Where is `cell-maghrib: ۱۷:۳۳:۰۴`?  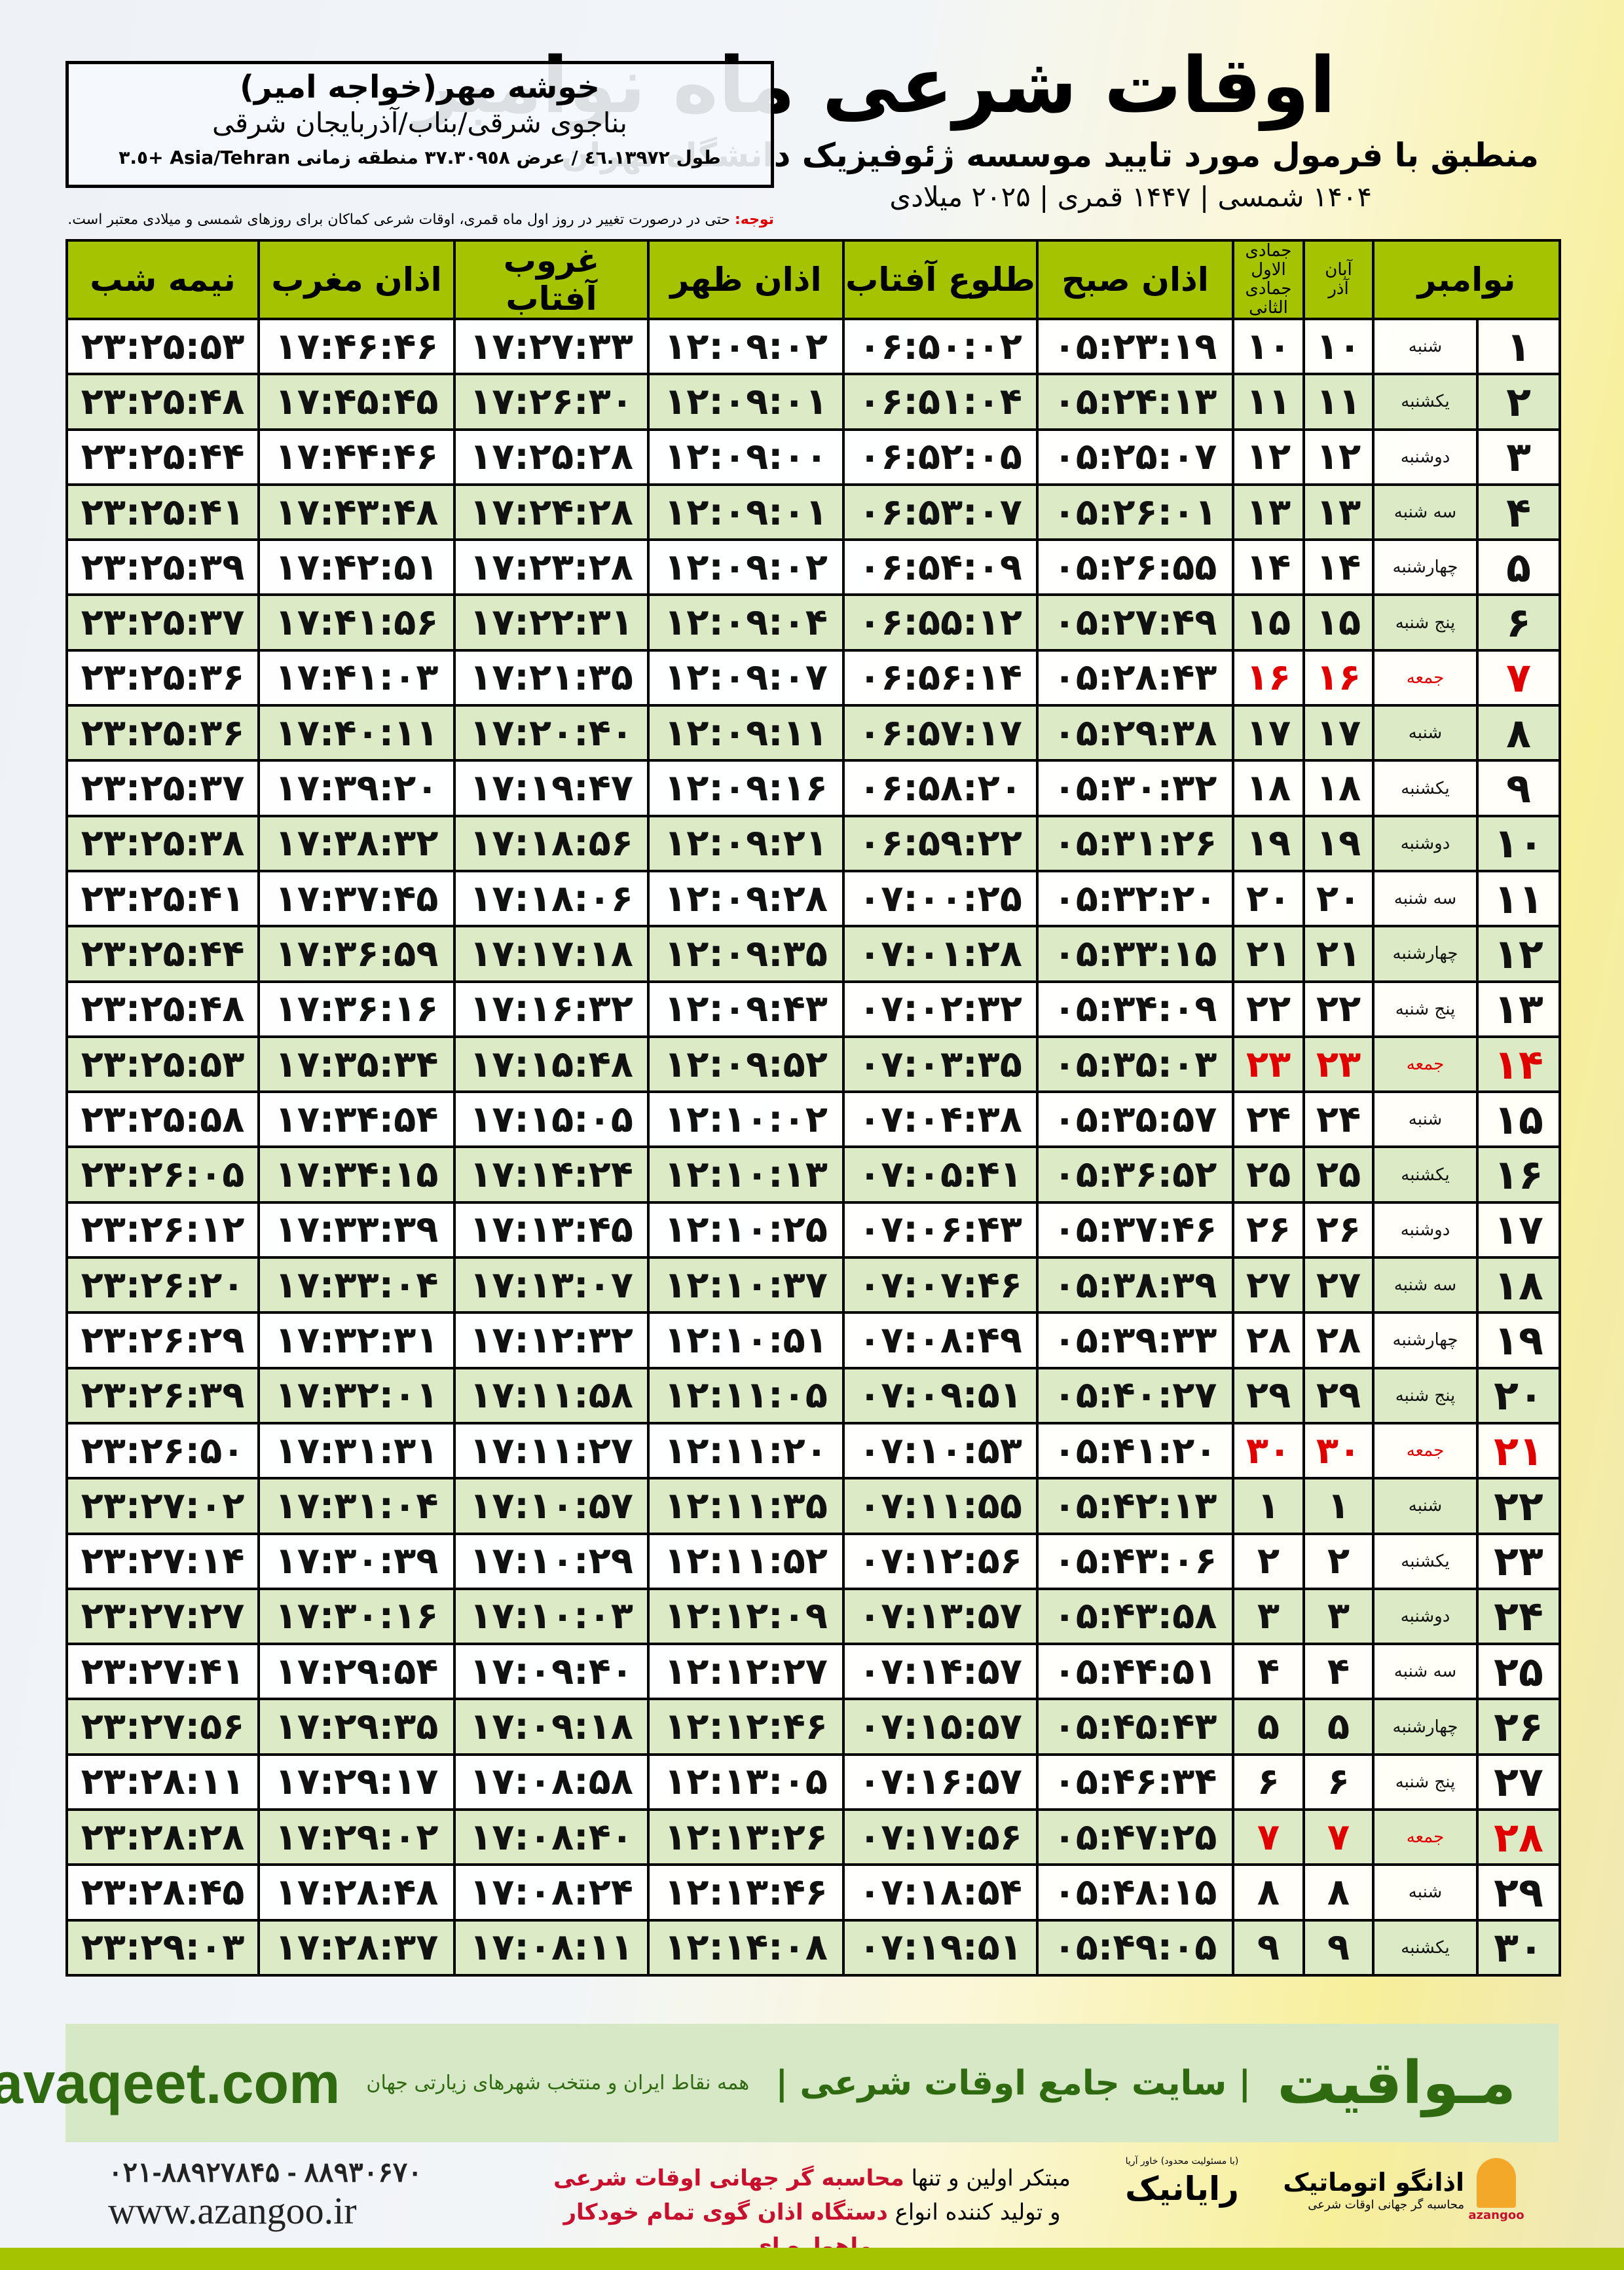
cell-maghrib: ۱۷:۳۳:۰۴ is located at coordinates (356, 1285).